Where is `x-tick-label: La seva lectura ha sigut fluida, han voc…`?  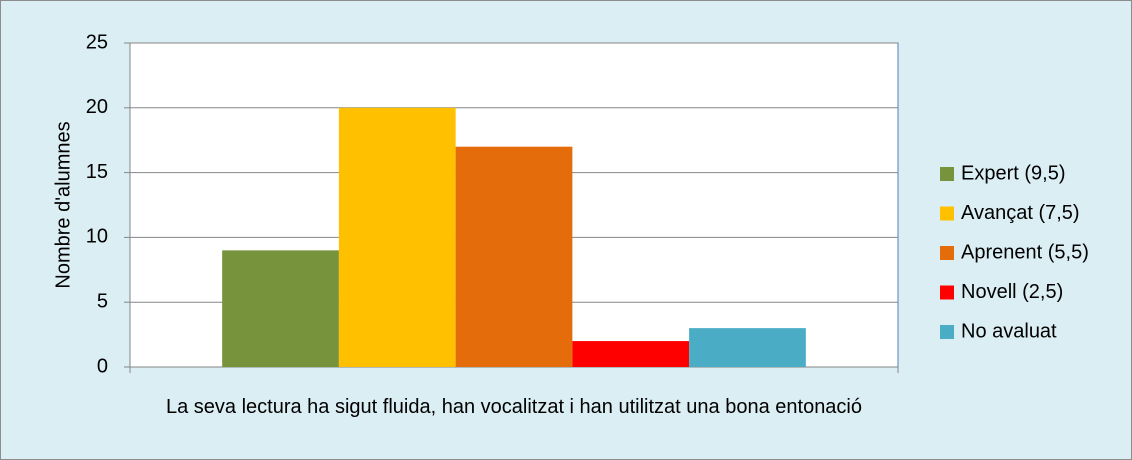
x-tick-label: La seva lectura ha sigut fluida, han voc… is located at coordinates (513, 407).